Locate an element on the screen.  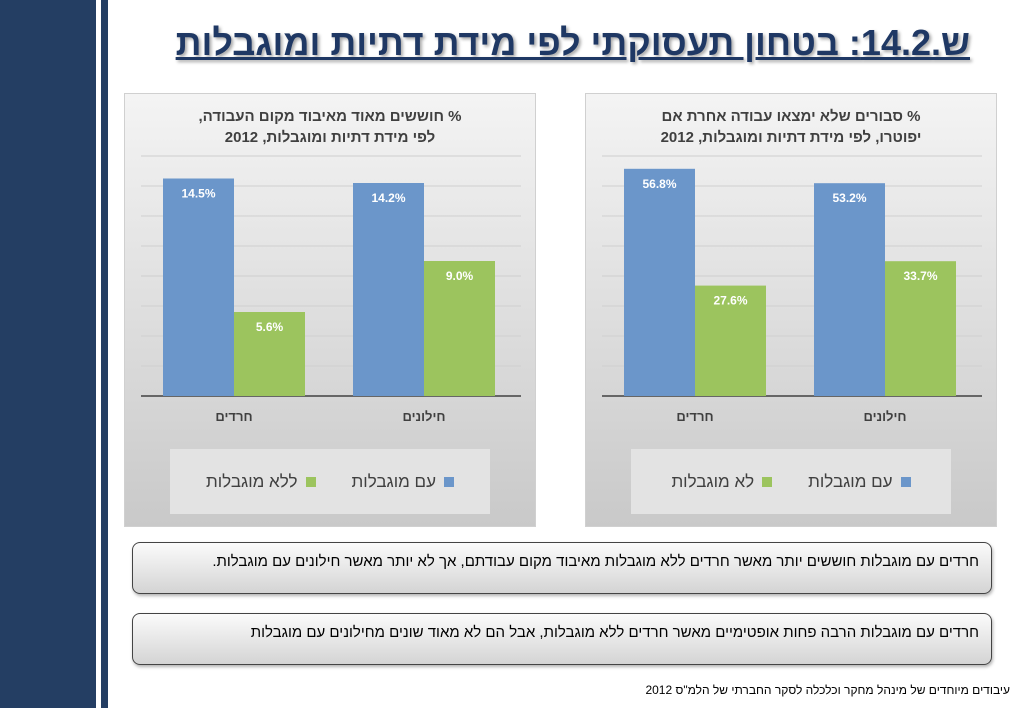
chart-title-line: לפי מידת דתיות ומוגבלות, 2012 is located at coordinates (330, 137).